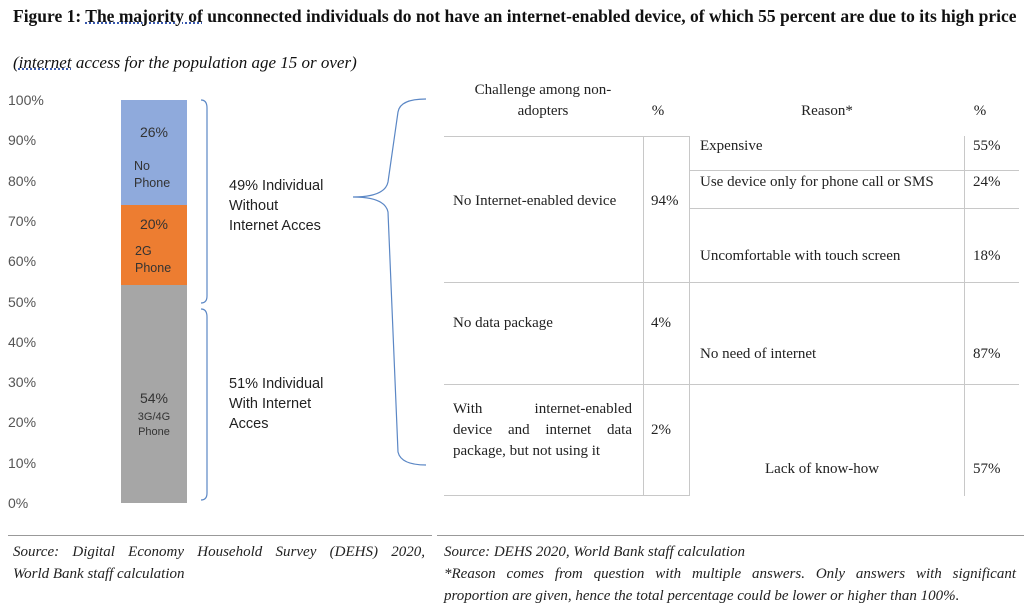  Describe the element at coordinates (827, 111) in the screenshot. I see `header-reason: Reason*` at that location.